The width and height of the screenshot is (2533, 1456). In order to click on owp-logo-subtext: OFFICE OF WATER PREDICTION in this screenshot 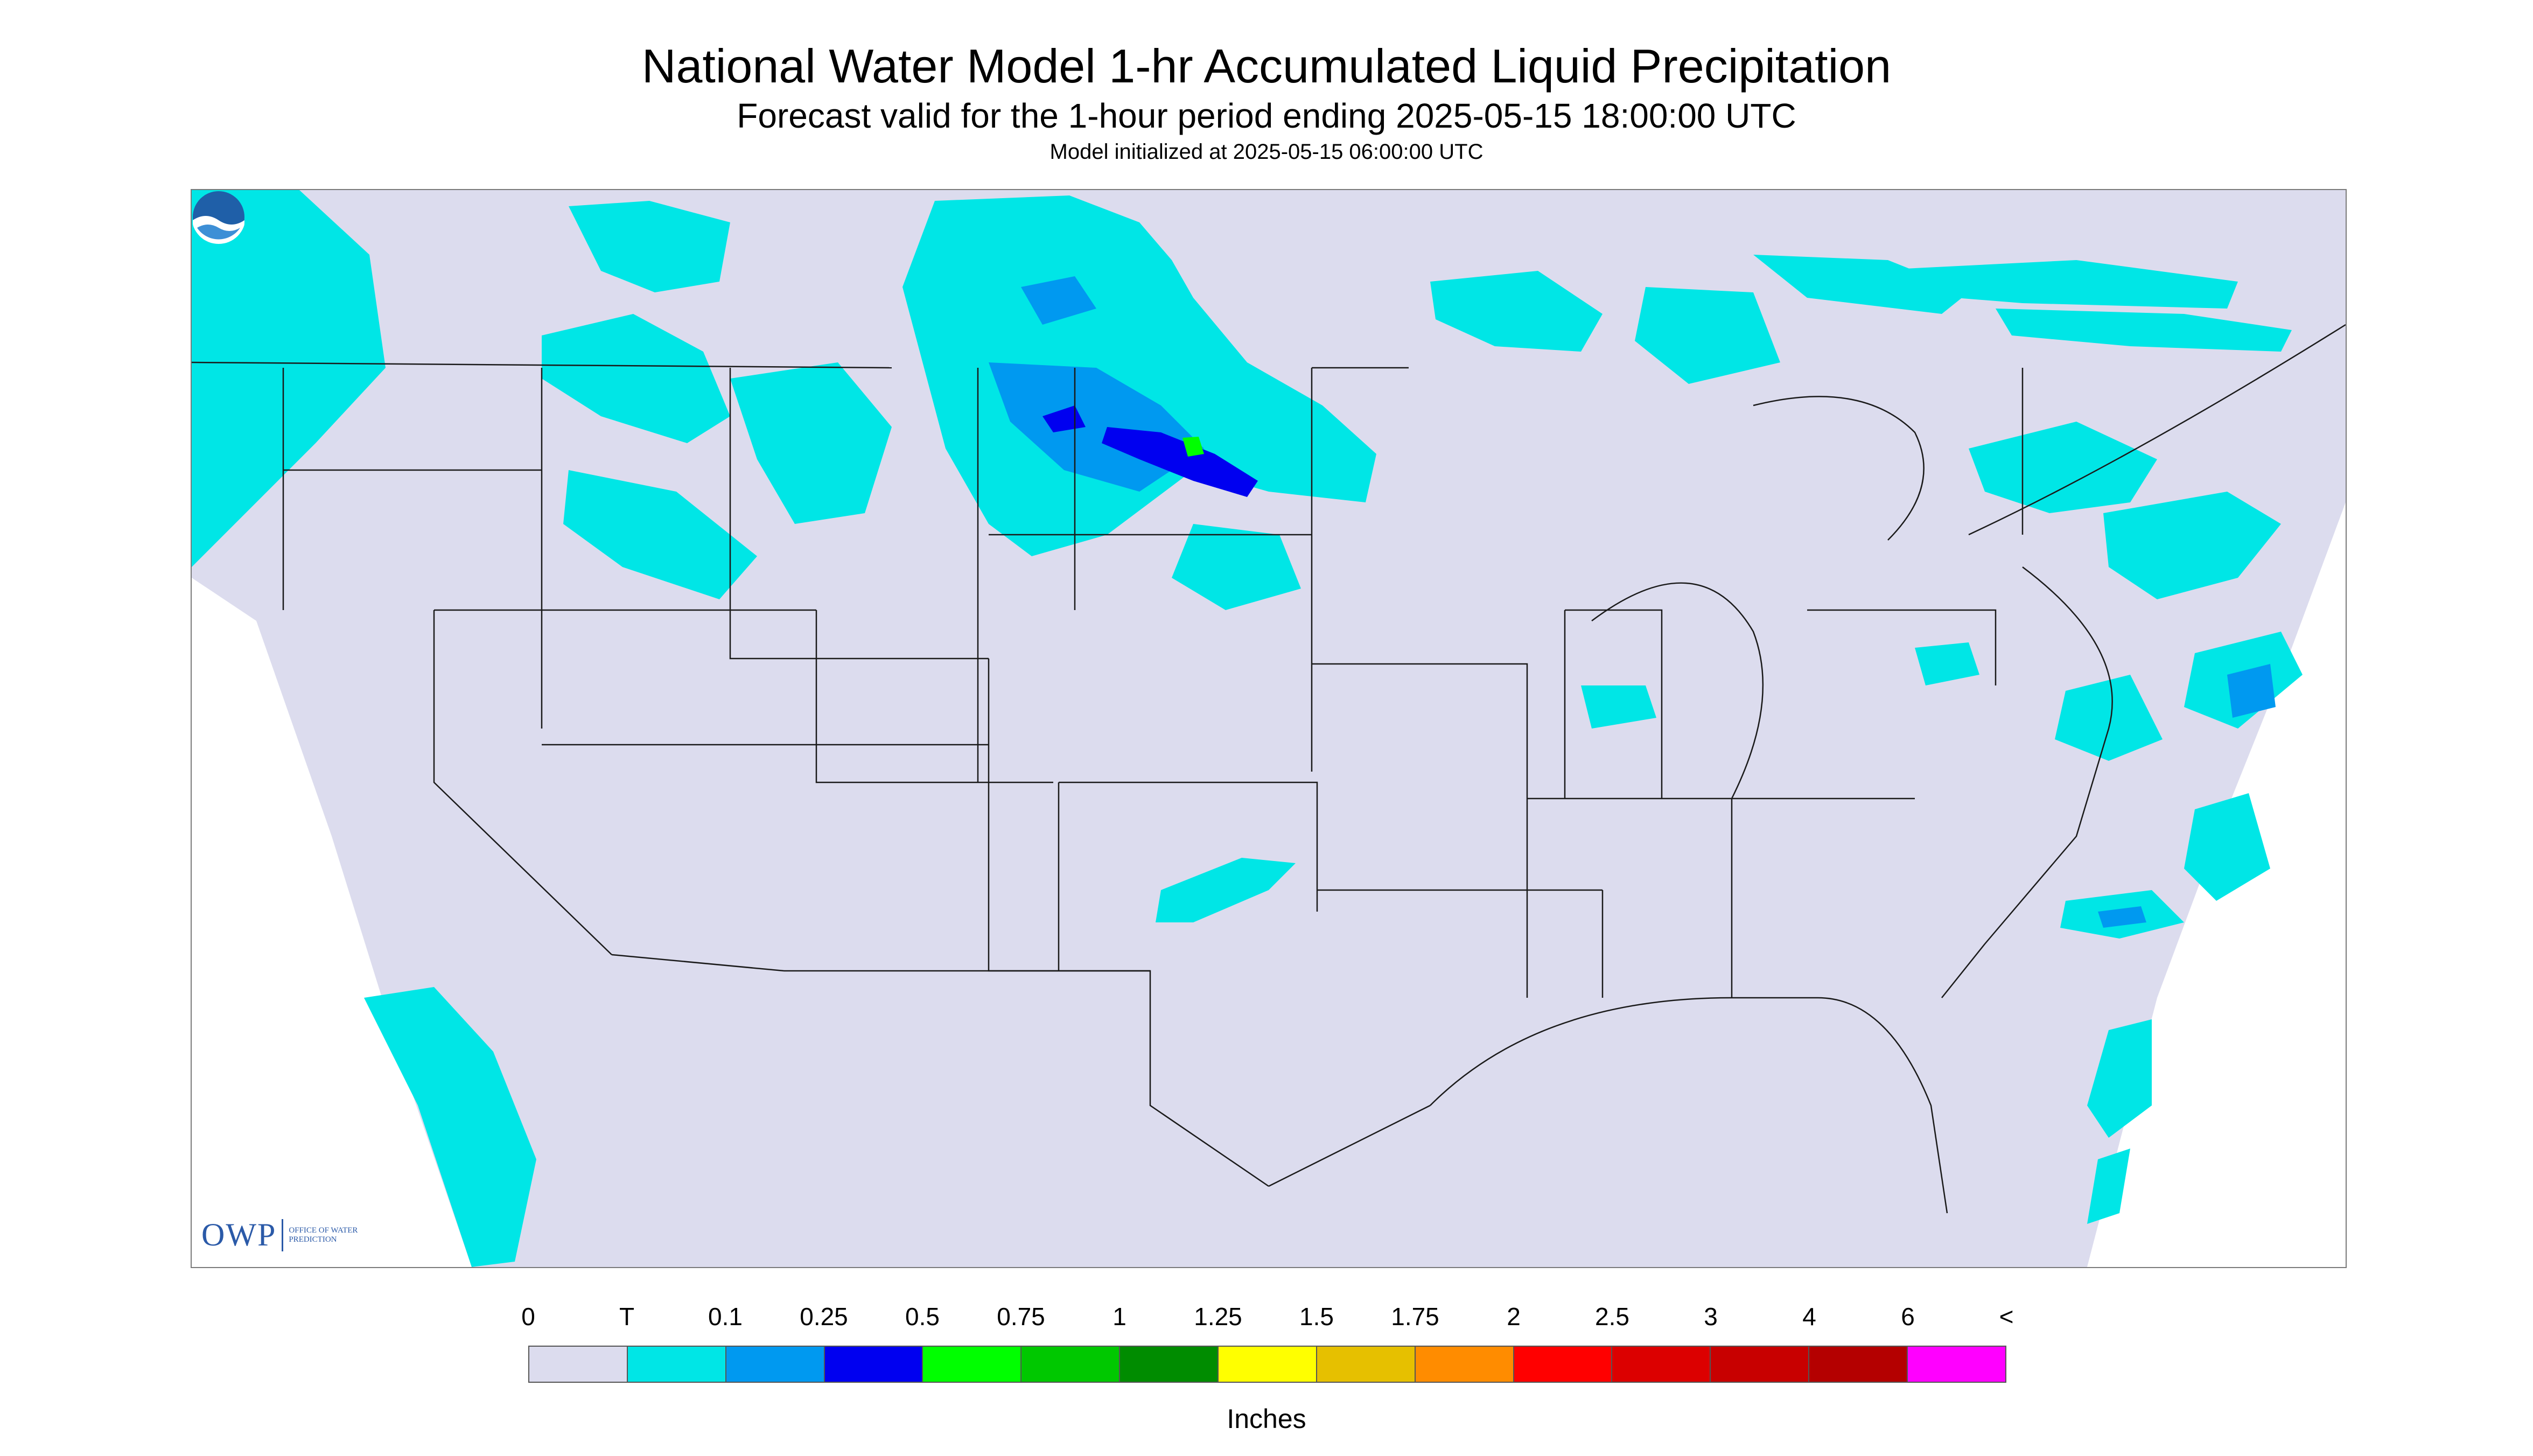, I will do `click(324, 1235)`.